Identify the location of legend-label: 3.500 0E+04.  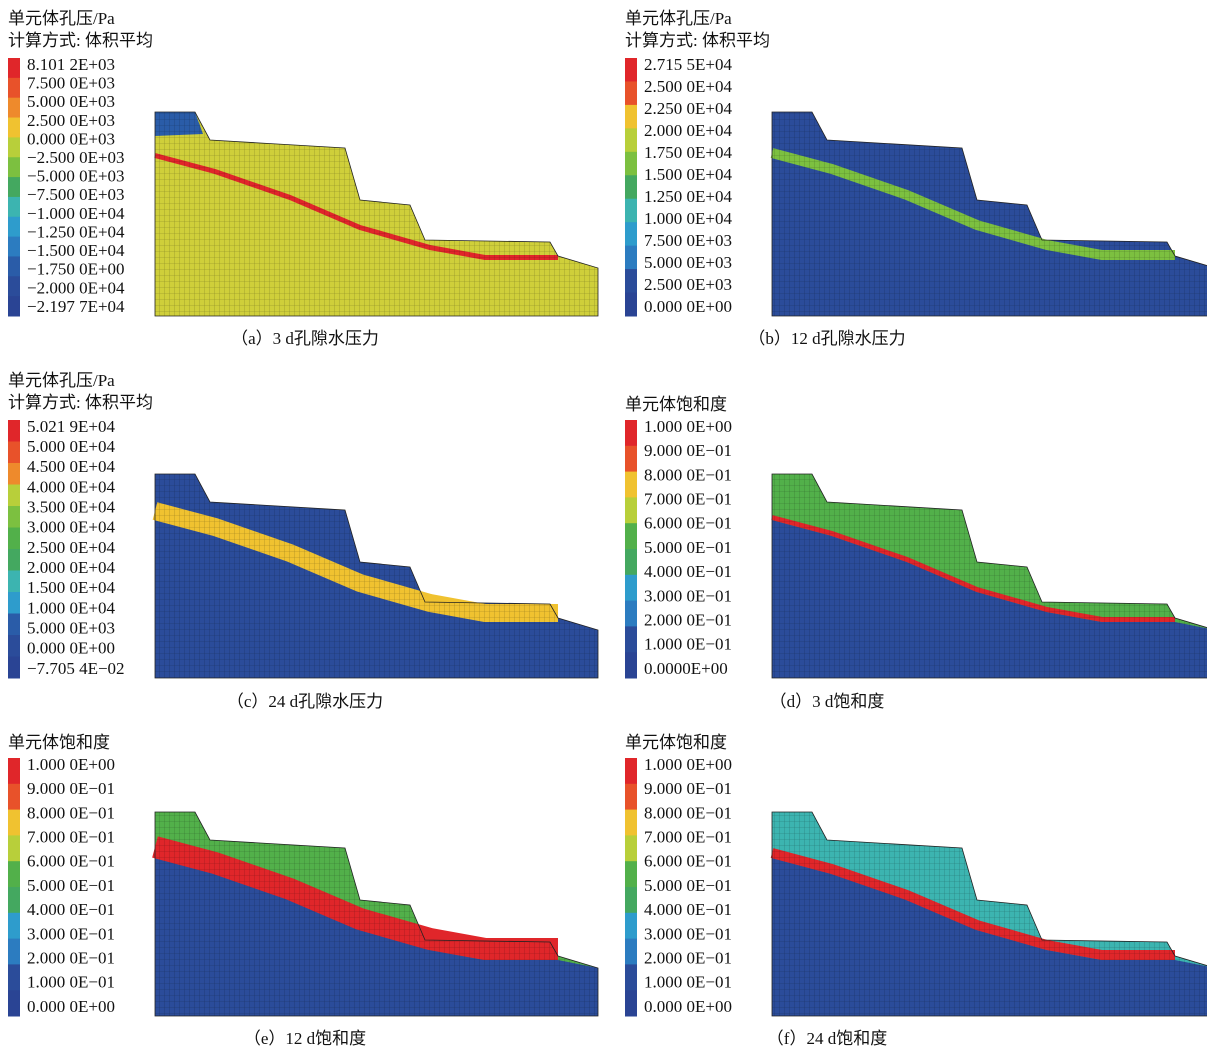
(71, 507).